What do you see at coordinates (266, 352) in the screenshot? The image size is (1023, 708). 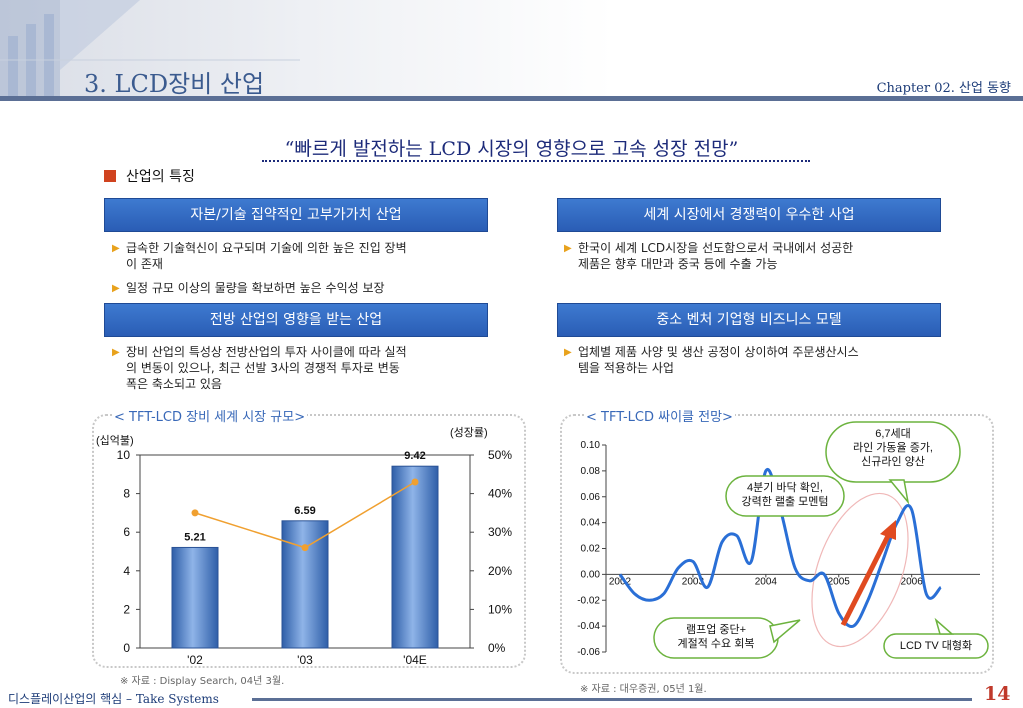 I see `feature-3-text-1a: 장비 산업의 특성상 전방산업의 투자 사이클에 따라 실적` at bounding box center [266, 352].